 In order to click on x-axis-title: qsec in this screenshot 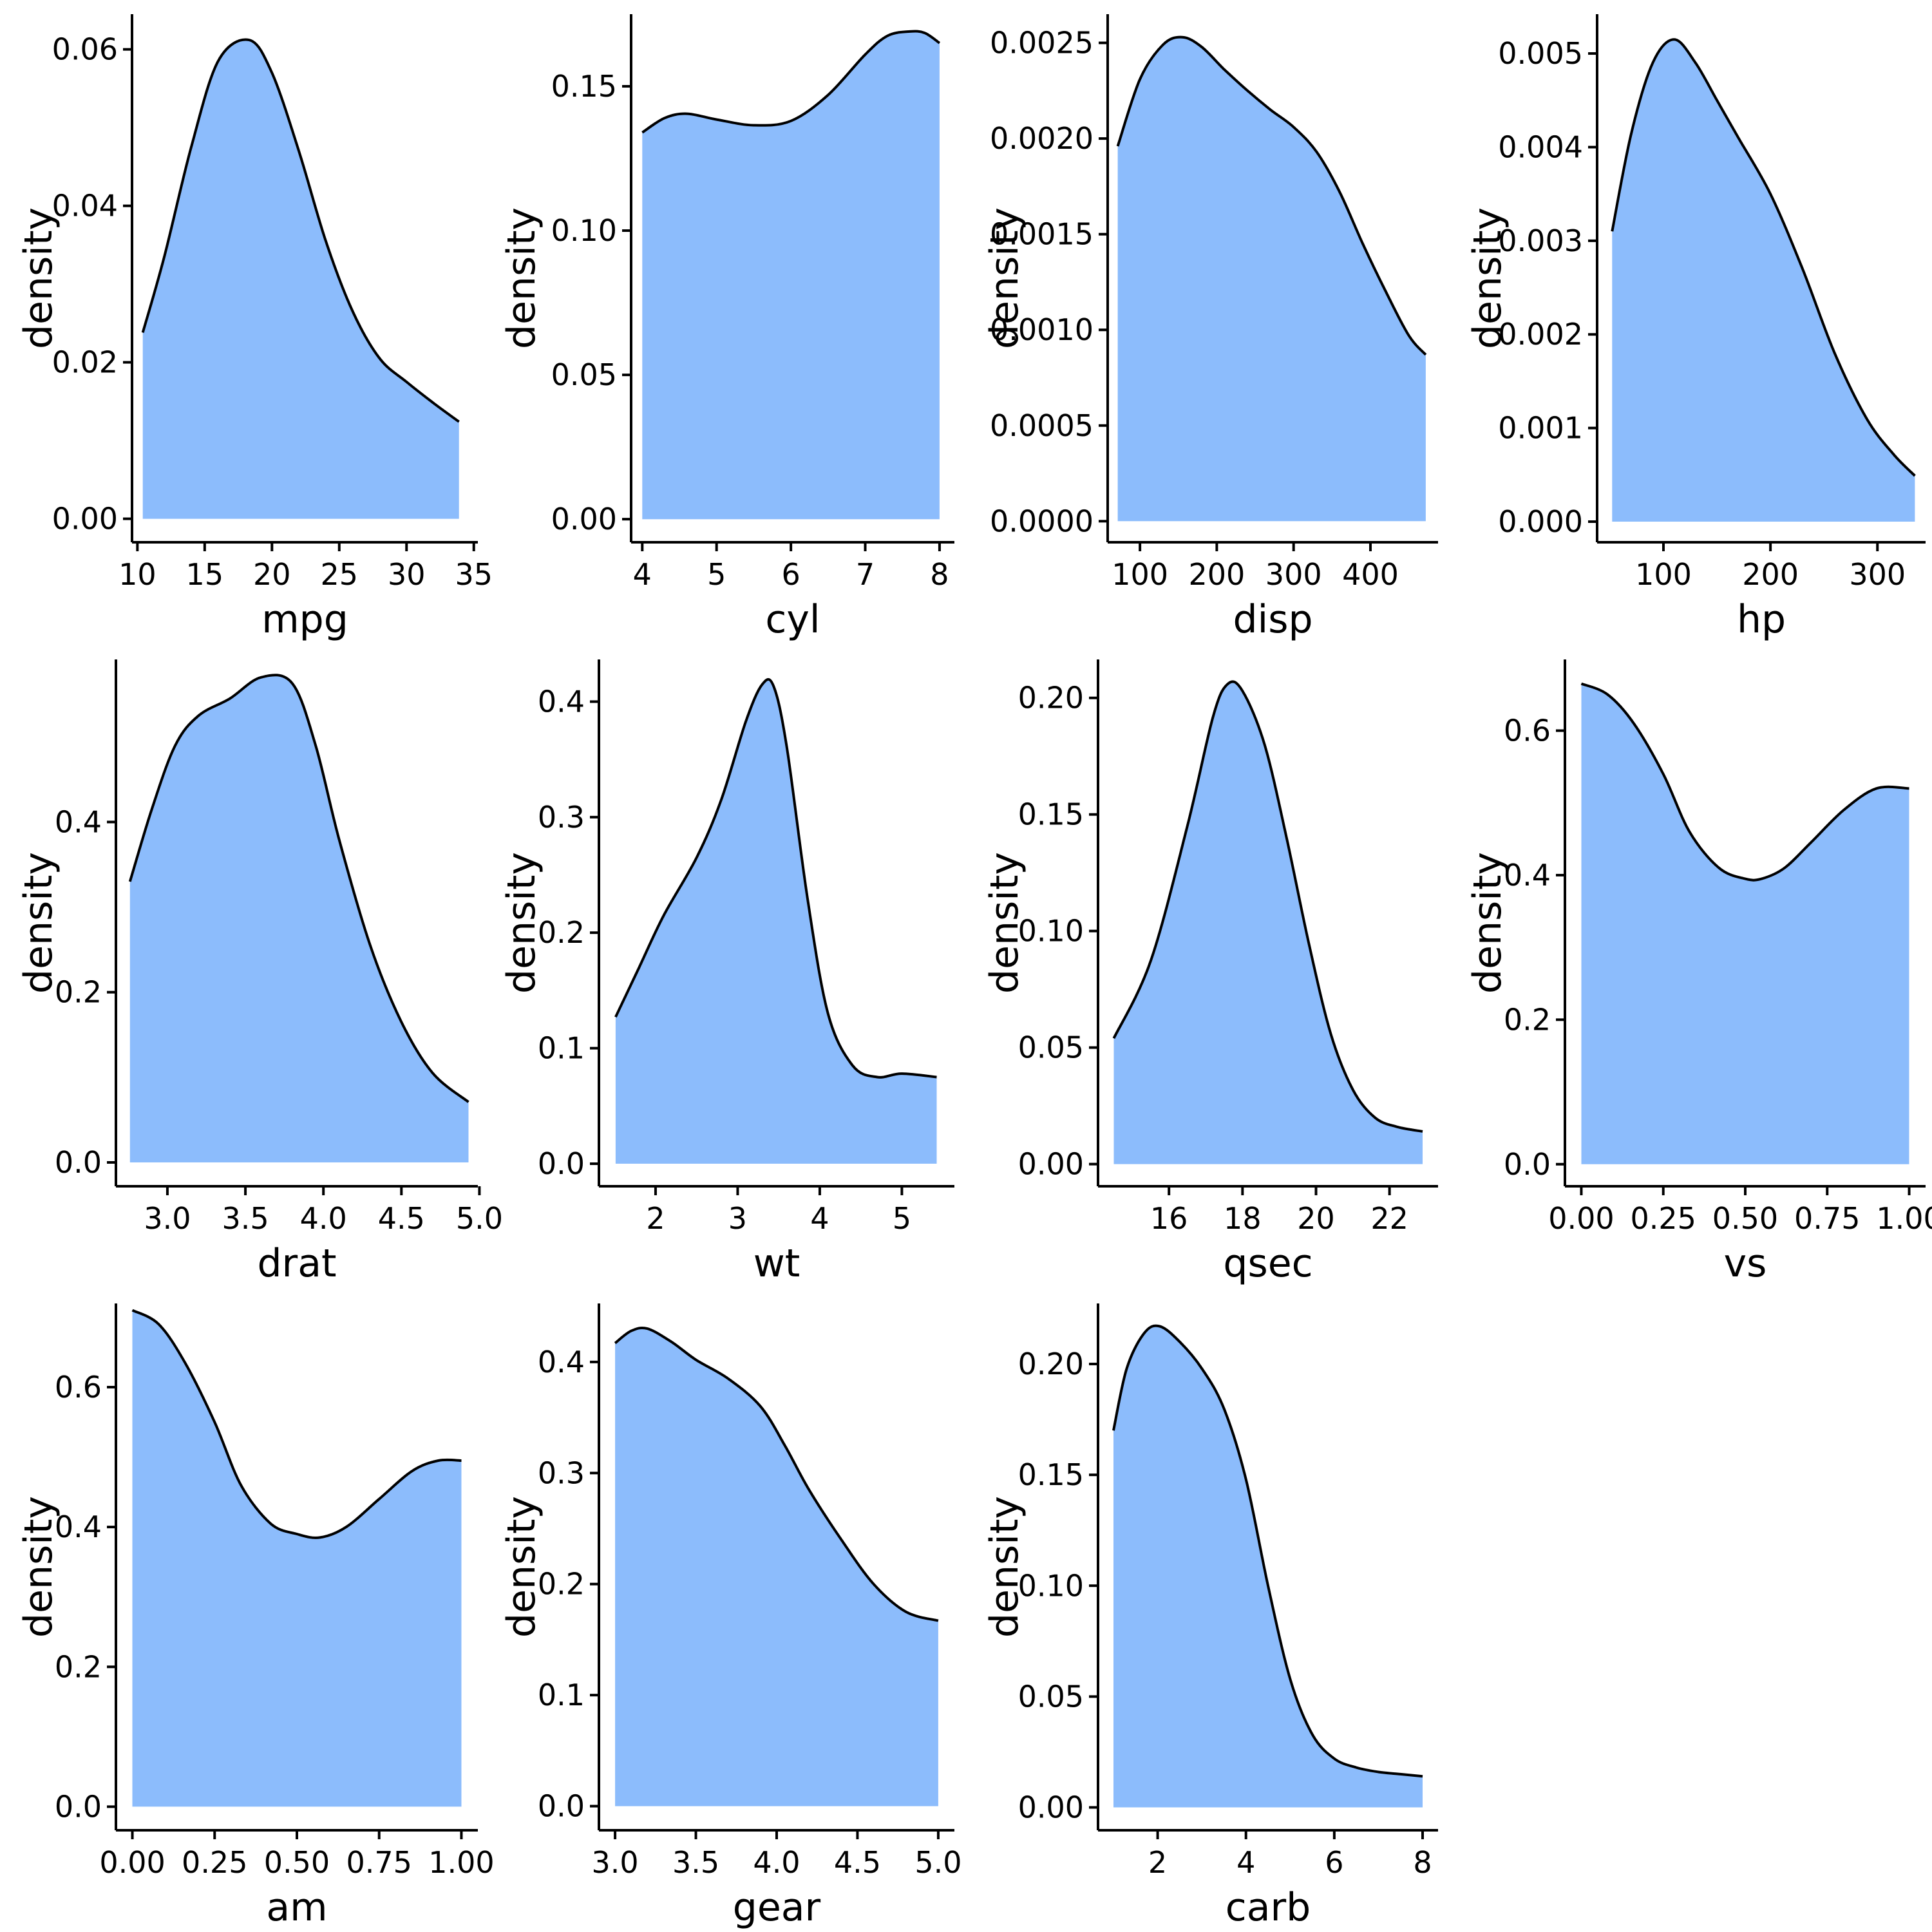, I will do `click(1267, 1263)`.